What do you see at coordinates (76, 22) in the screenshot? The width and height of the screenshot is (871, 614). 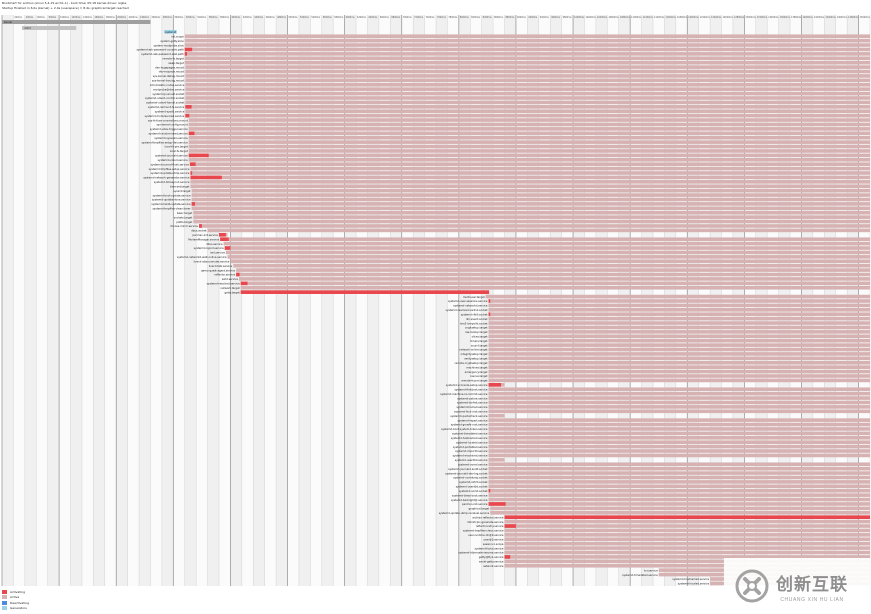 I see `phase-bar-kernel` at bounding box center [76, 22].